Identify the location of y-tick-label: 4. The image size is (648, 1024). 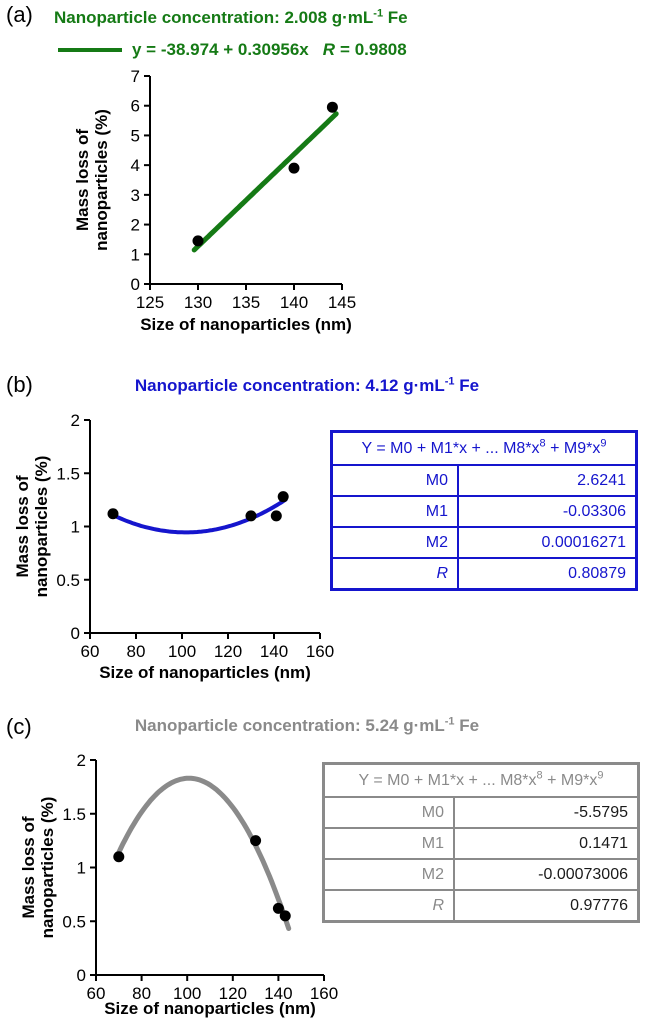
(135, 165).